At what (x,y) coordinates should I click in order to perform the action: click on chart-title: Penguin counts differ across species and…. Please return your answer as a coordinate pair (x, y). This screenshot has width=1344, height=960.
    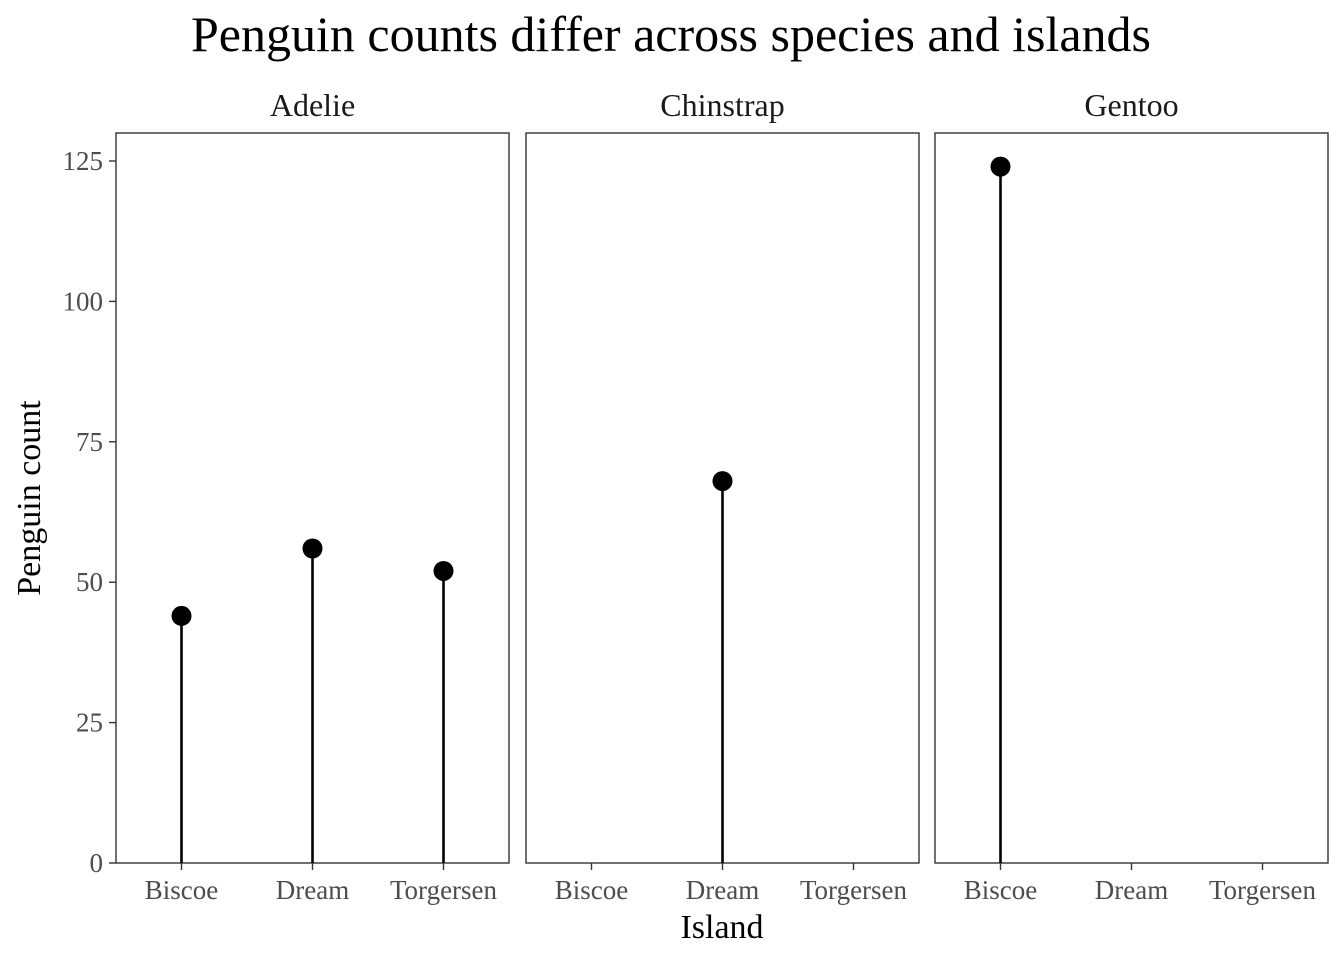
    Looking at the image, I should click on (671, 34).